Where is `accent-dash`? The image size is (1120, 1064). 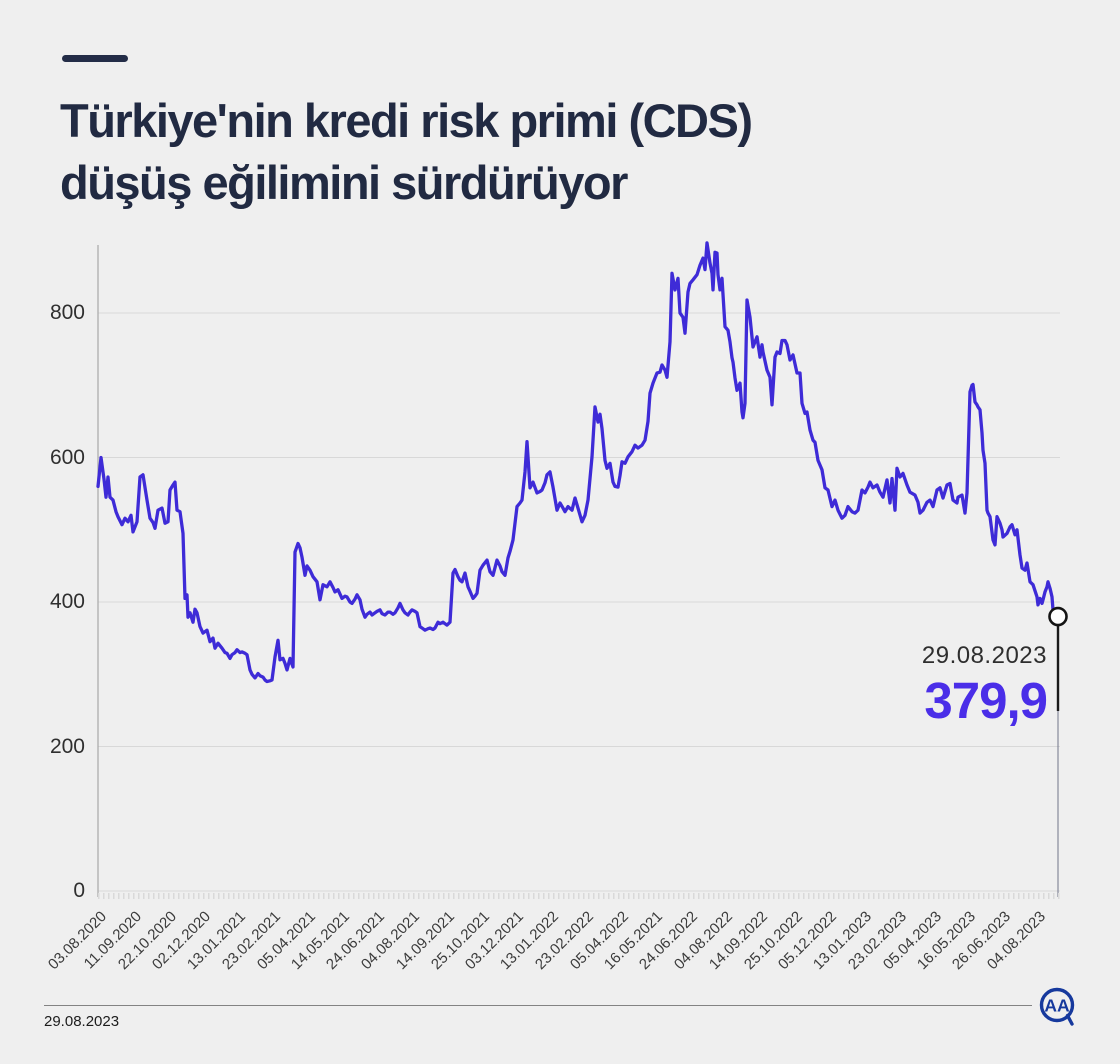
accent-dash is located at coordinates (95, 58).